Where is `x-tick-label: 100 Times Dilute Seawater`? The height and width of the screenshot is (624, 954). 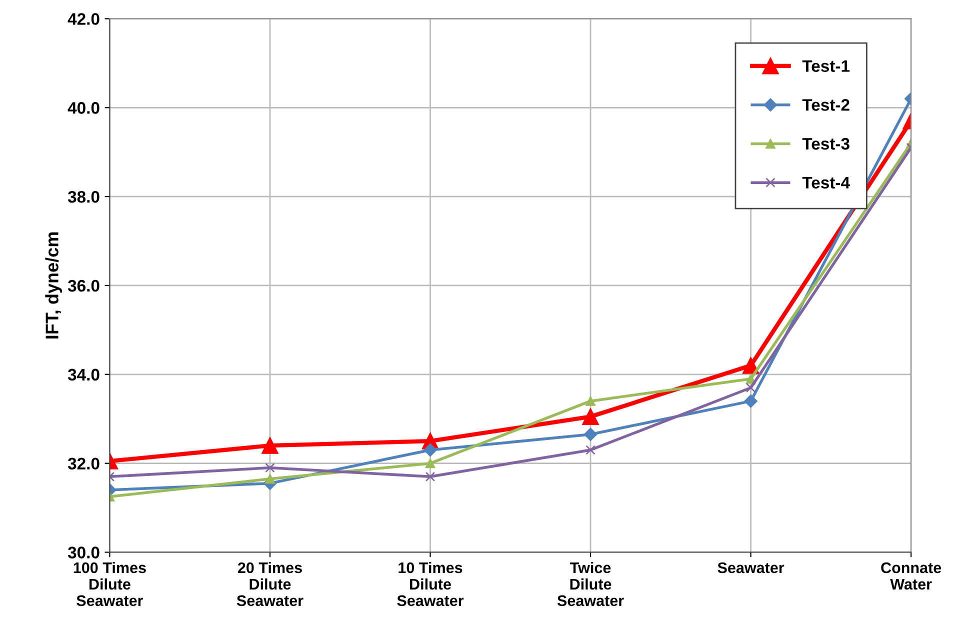 x-tick-label: 100 Times Dilute Seawater is located at coordinates (110, 584).